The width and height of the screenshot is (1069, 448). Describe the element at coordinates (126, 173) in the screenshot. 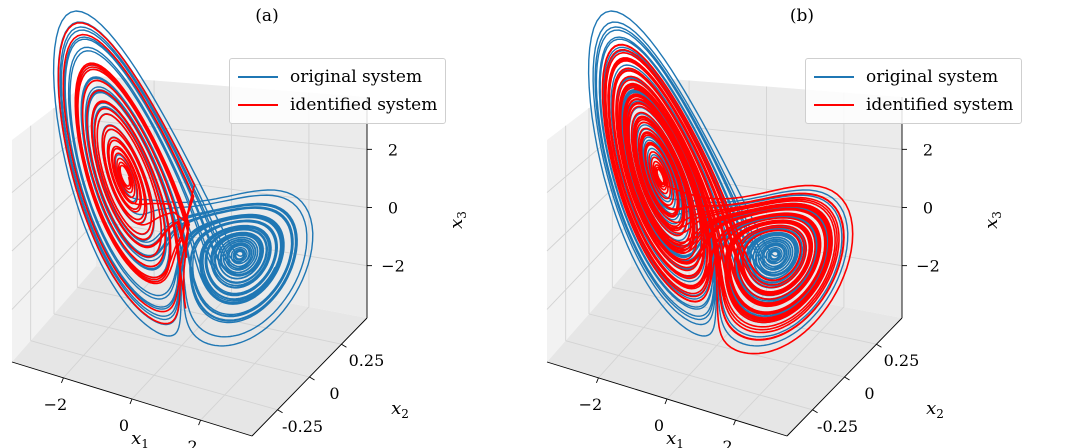

I see `series-identified-system` at that location.